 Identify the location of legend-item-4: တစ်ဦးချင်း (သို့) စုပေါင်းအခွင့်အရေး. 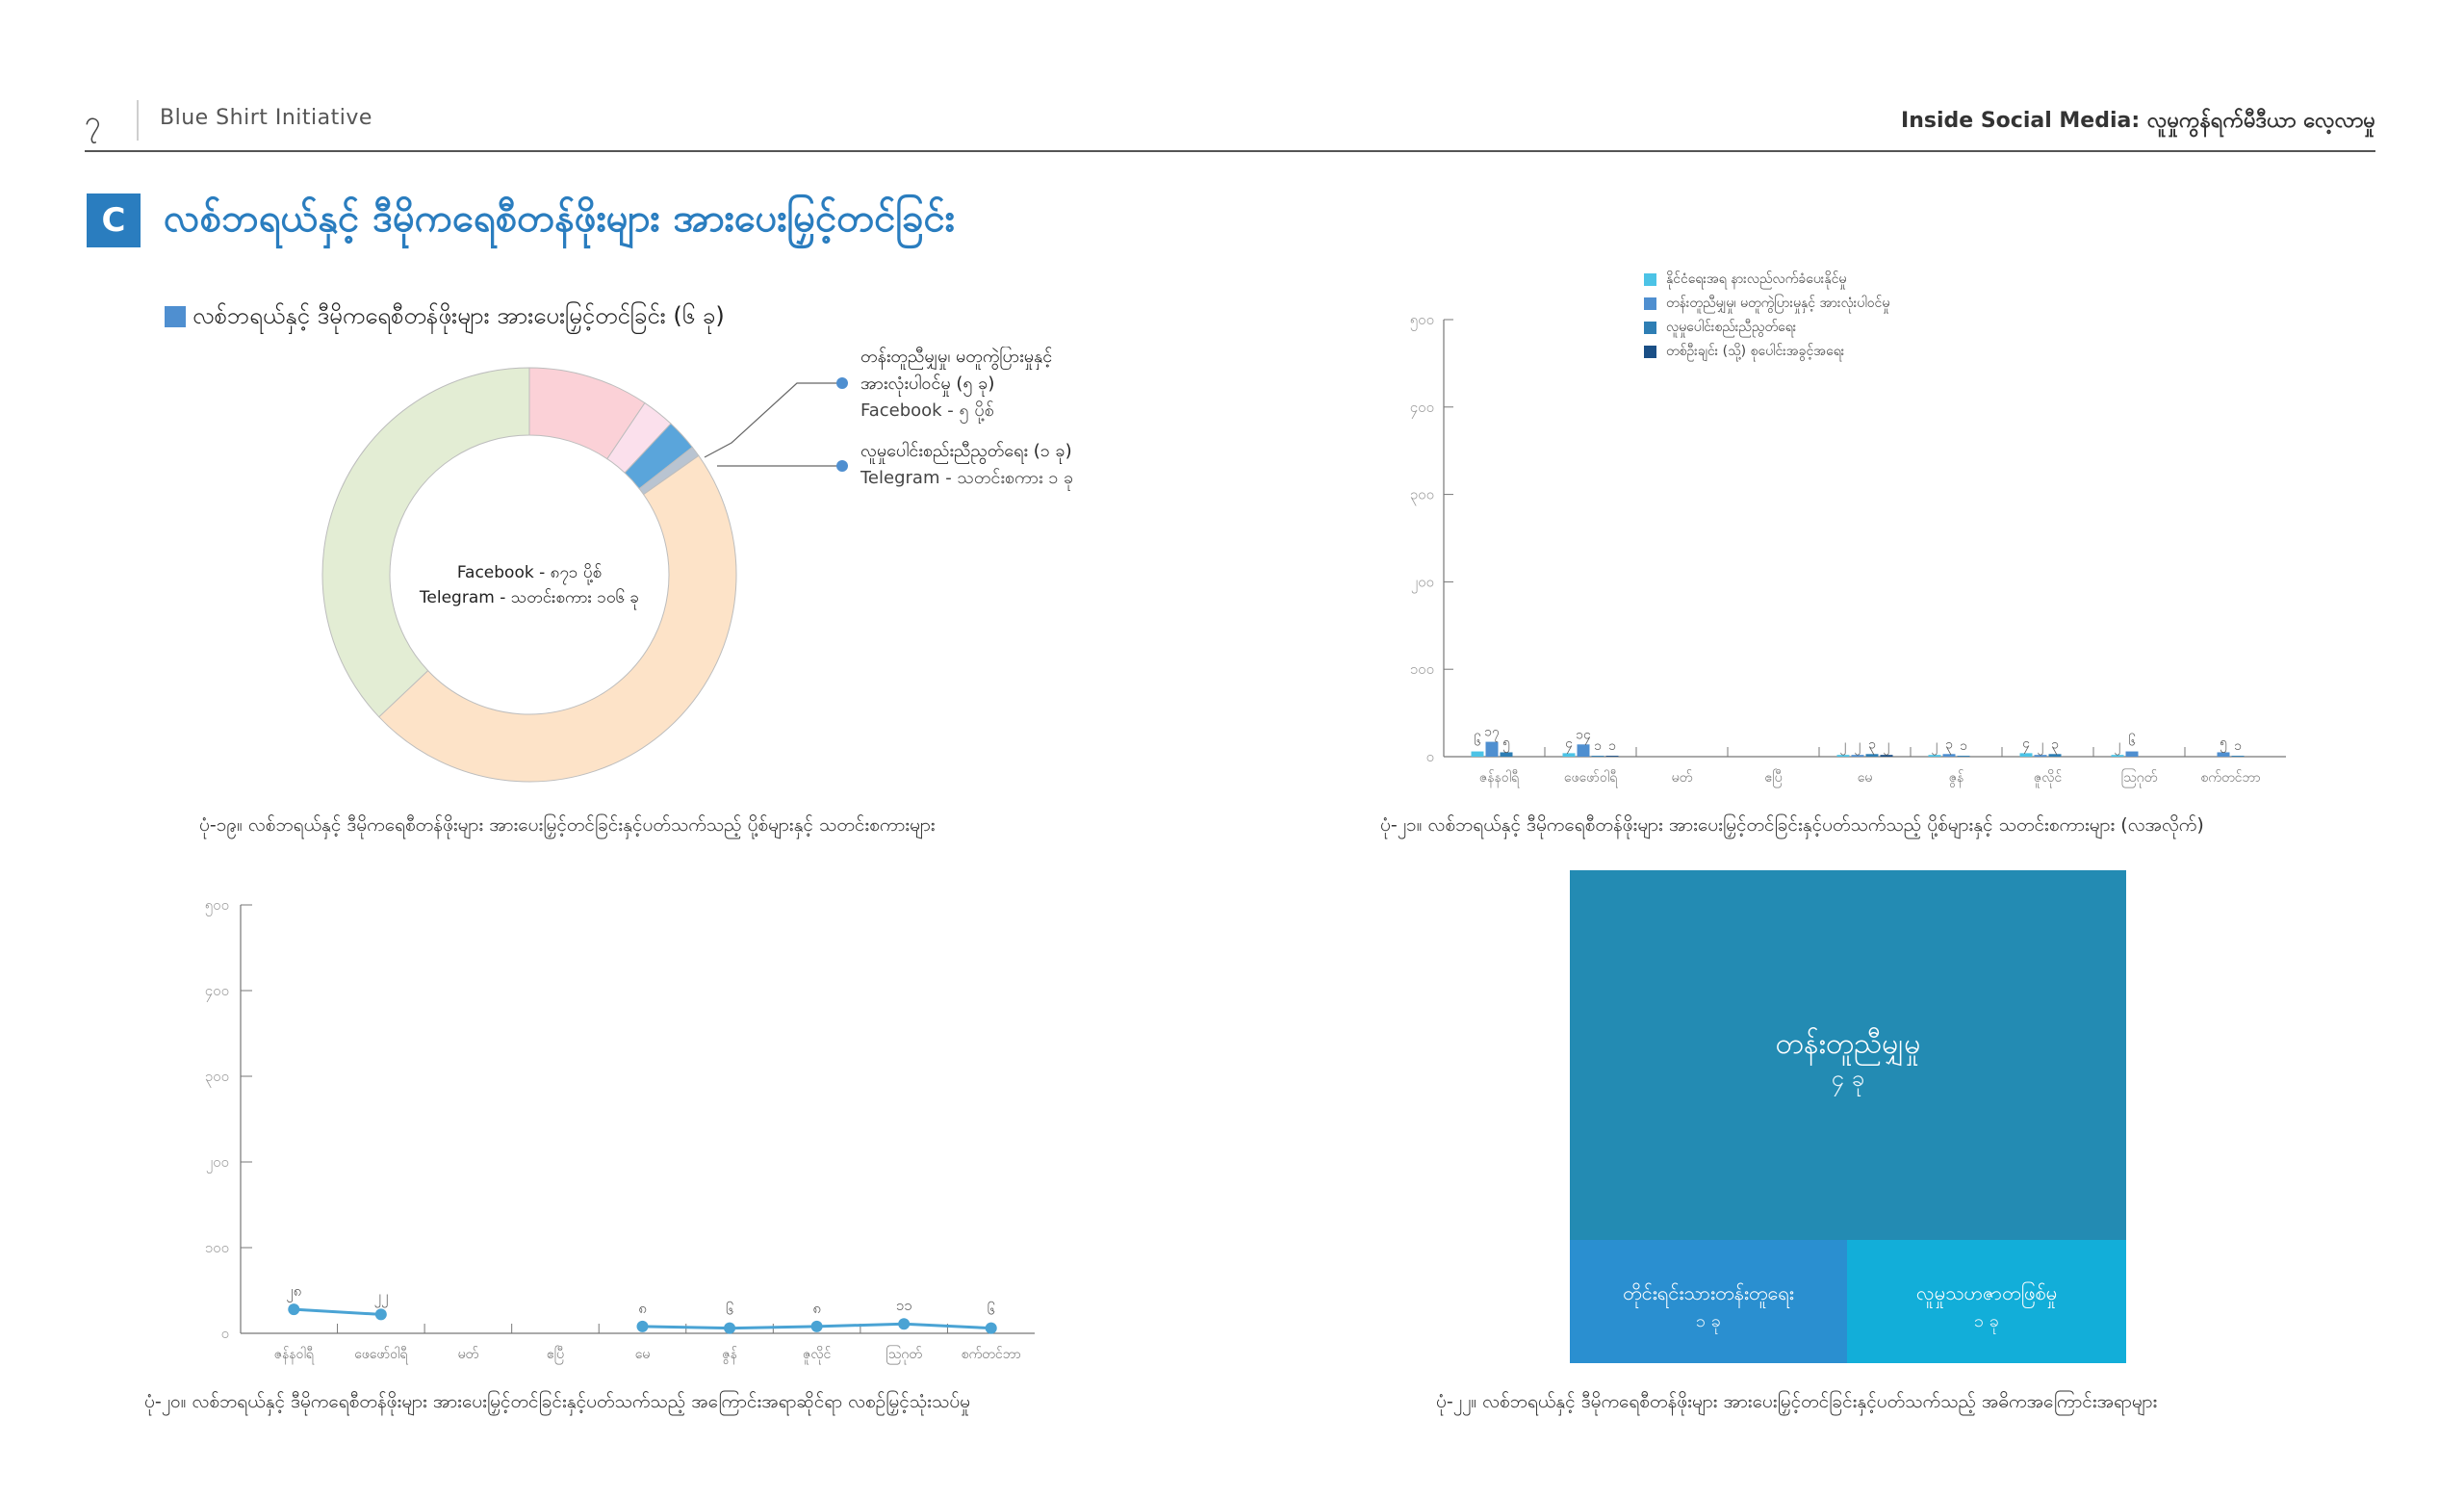
(1744, 352).